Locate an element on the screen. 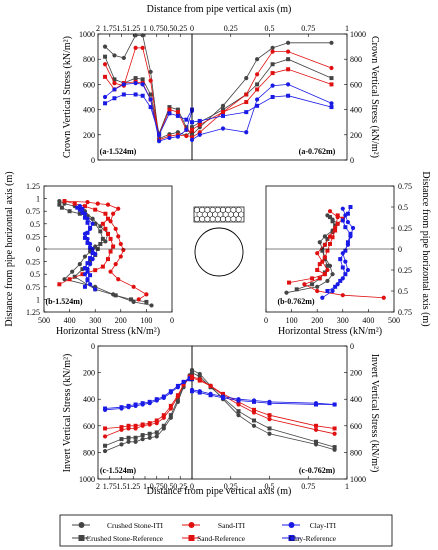  bottom-axis-title: Distance from pipe vertical axis (m) is located at coordinates (219, 491).